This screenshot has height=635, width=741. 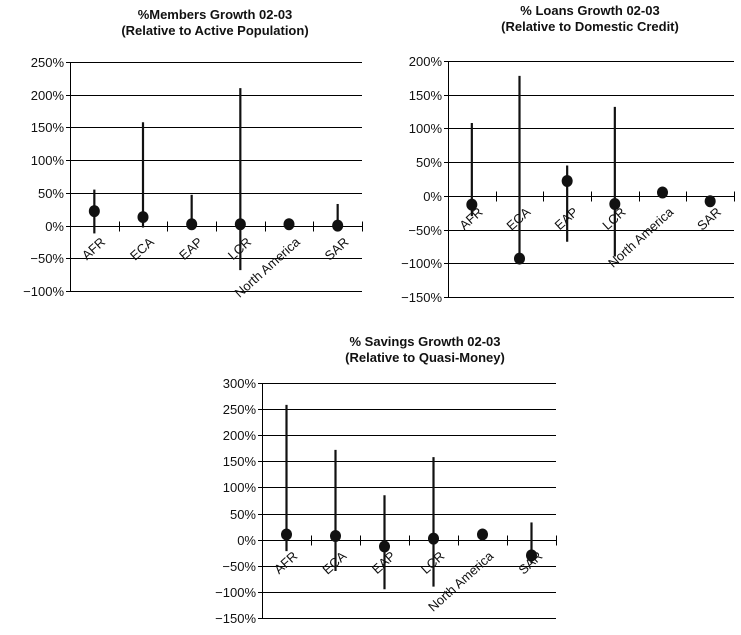 What do you see at coordinates (240, 383) in the screenshot?
I see `y-tick-label: 300%` at bounding box center [240, 383].